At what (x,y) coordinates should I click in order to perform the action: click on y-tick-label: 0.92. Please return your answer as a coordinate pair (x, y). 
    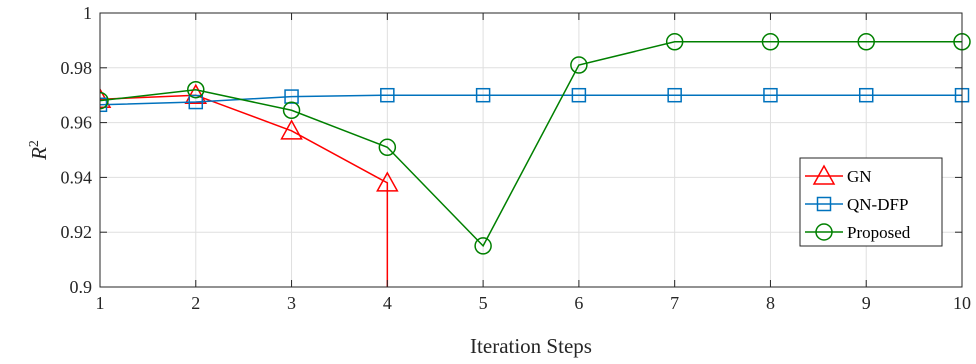
    Looking at the image, I should click on (77, 232).